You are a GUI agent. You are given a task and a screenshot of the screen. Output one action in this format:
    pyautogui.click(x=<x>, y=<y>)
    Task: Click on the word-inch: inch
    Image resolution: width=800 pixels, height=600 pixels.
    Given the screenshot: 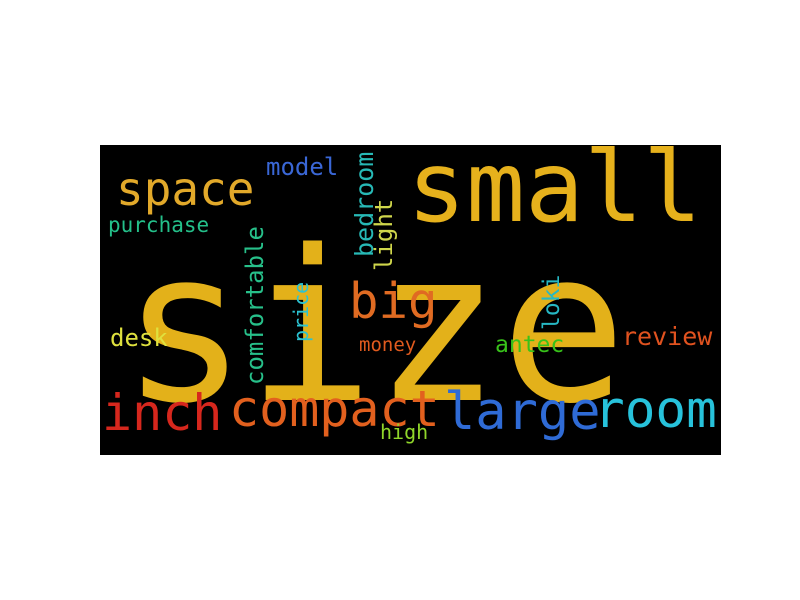 What is the action you would take?
    pyautogui.click(x=162, y=413)
    